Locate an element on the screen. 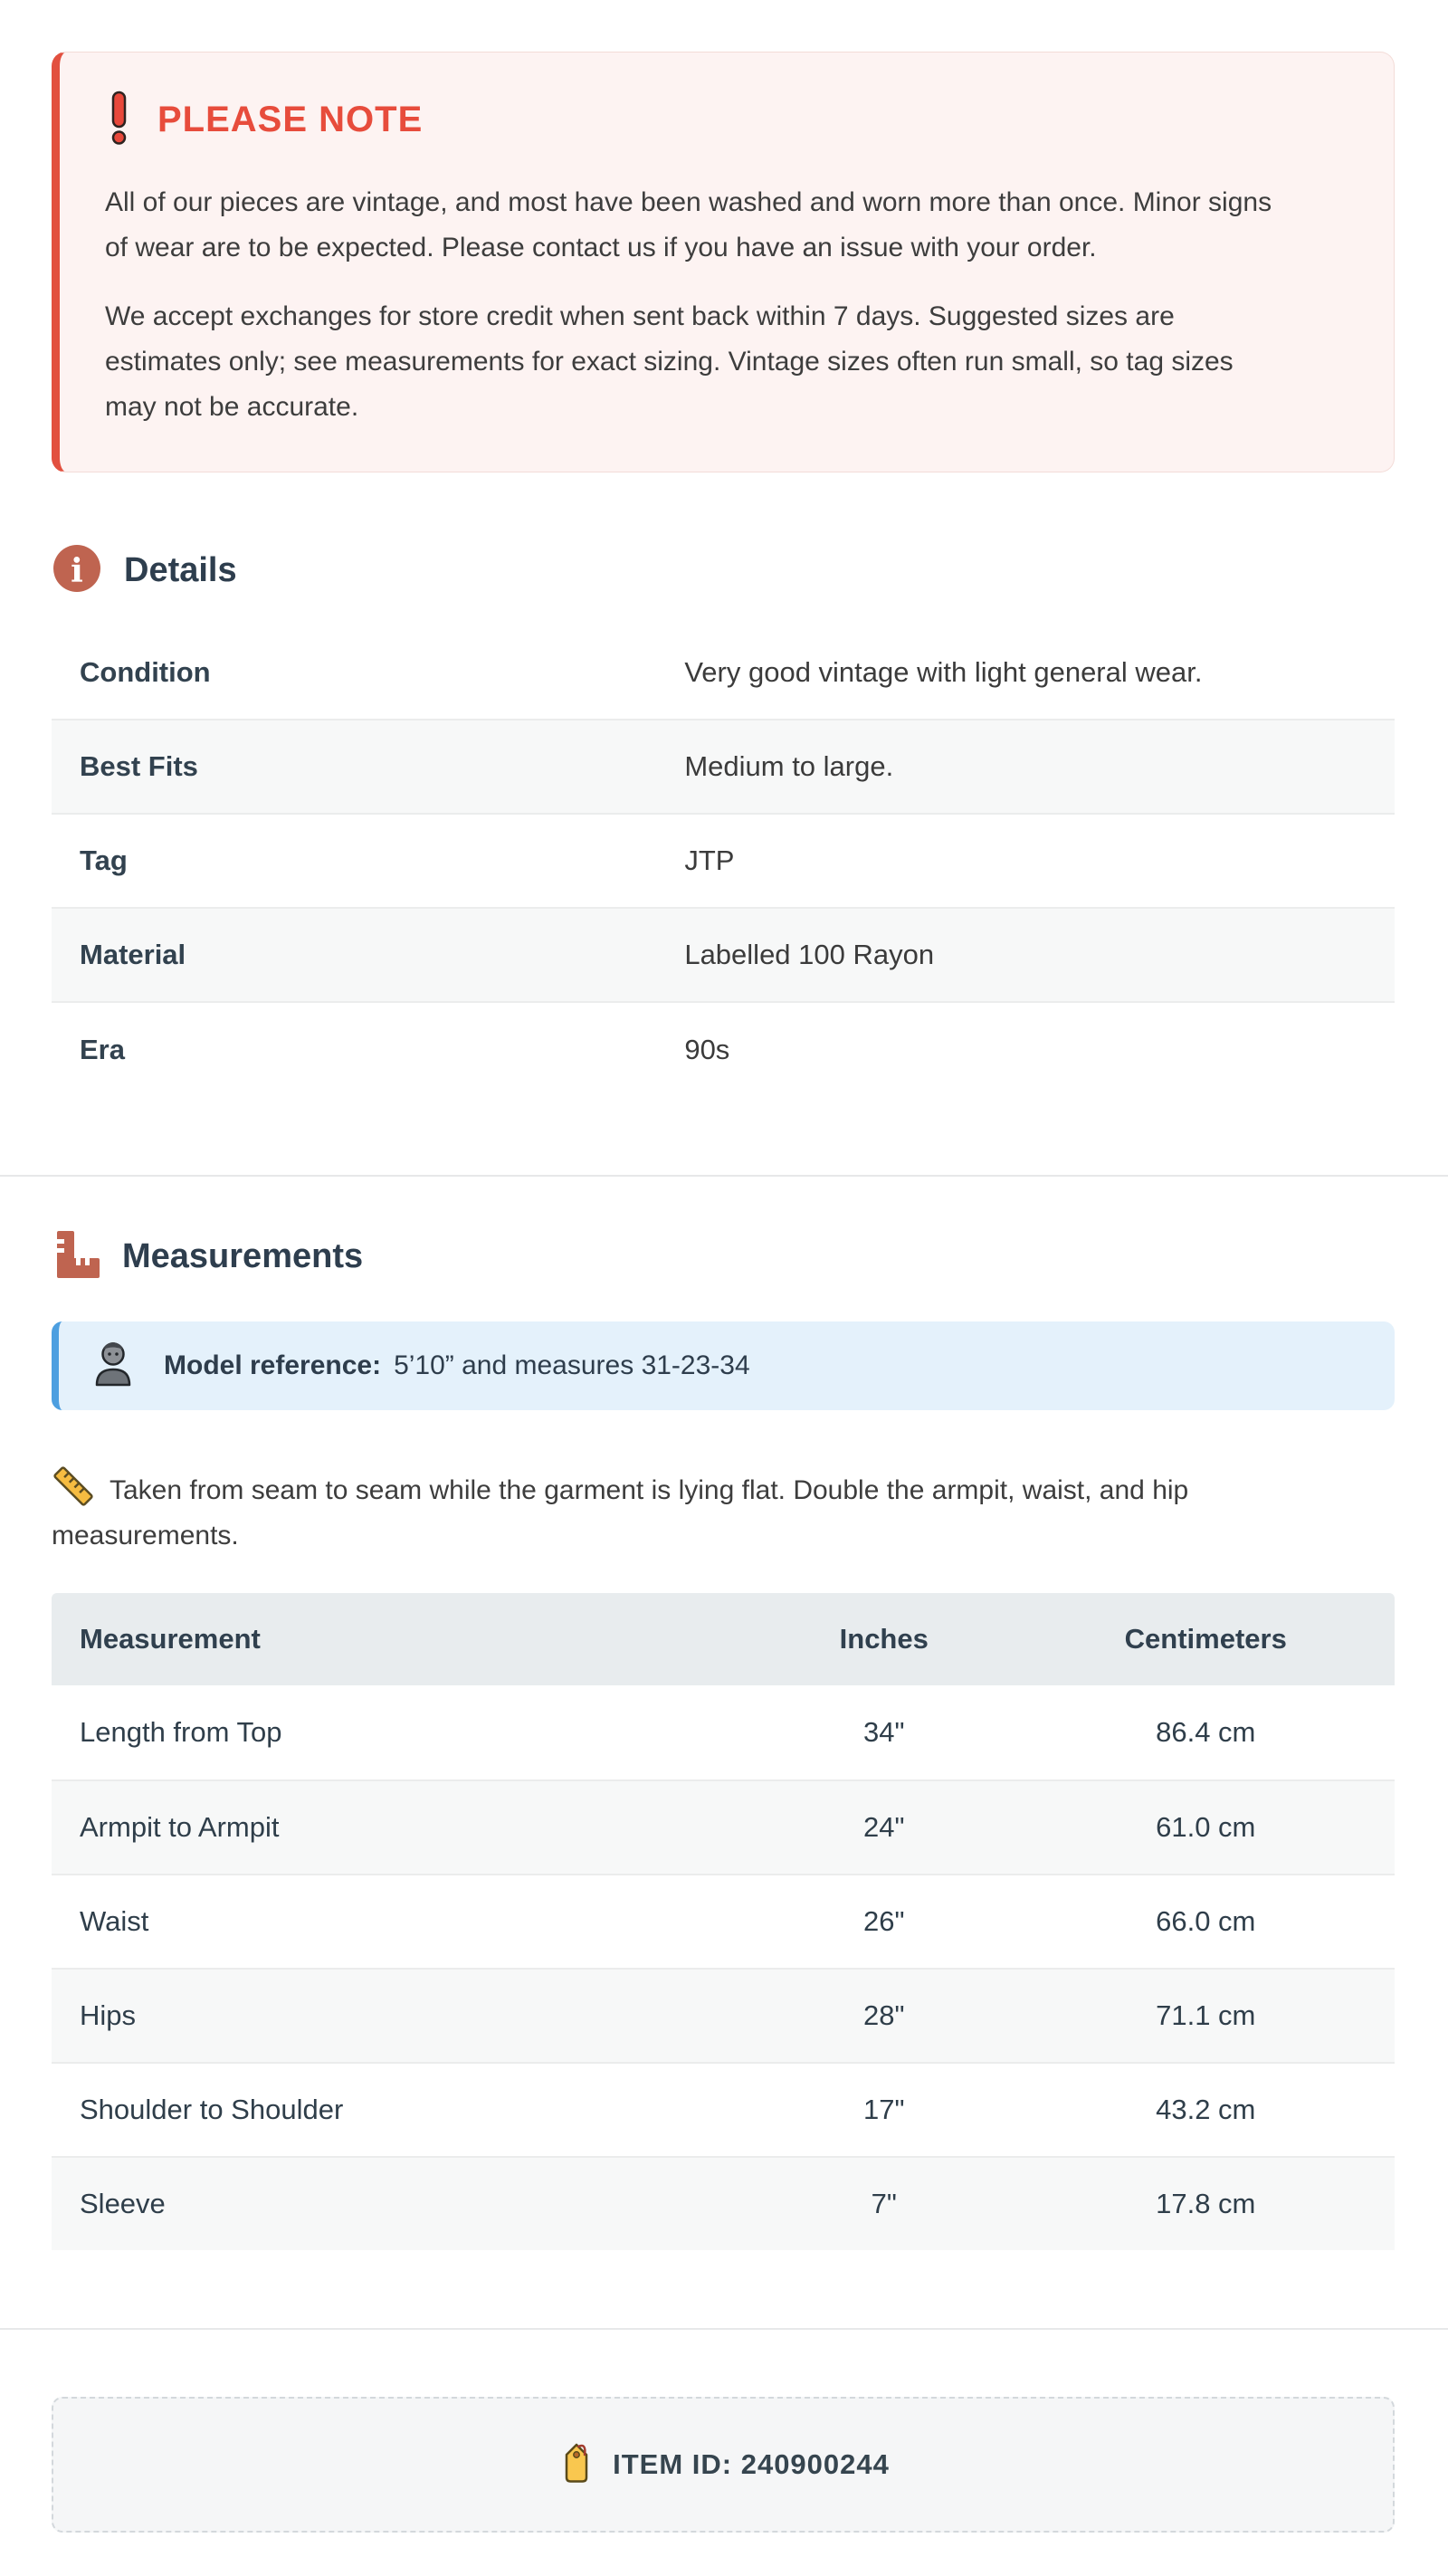  measurement-row: Shoulder to Shoulder 17" 43.2 cm is located at coordinates (724, 2109).